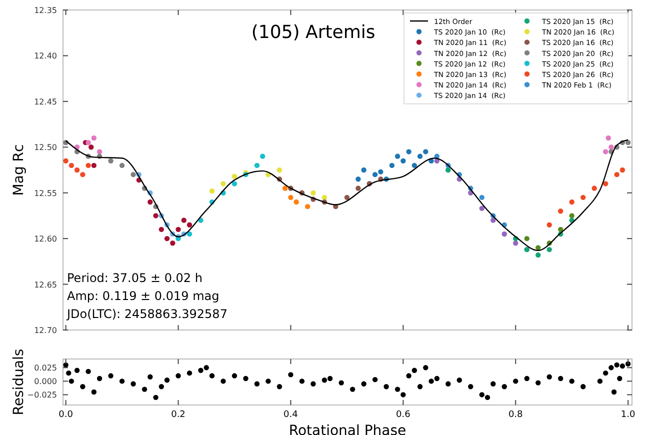 The height and width of the screenshot is (435, 646). Describe the element at coordinates (42, 395) in the screenshot. I see `y-tick-label: −0.025` at that location.